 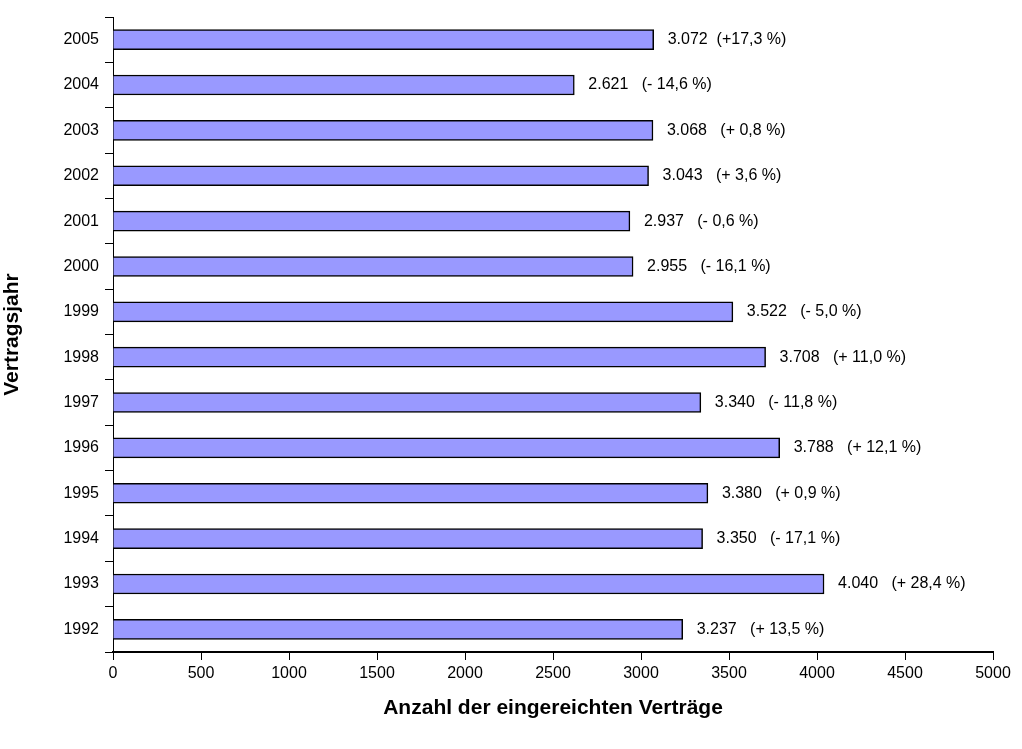 What do you see at coordinates (11, 334) in the screenshot?
I see `y-axis-title: Vertragsjahr` at bounding box center [11, 334].